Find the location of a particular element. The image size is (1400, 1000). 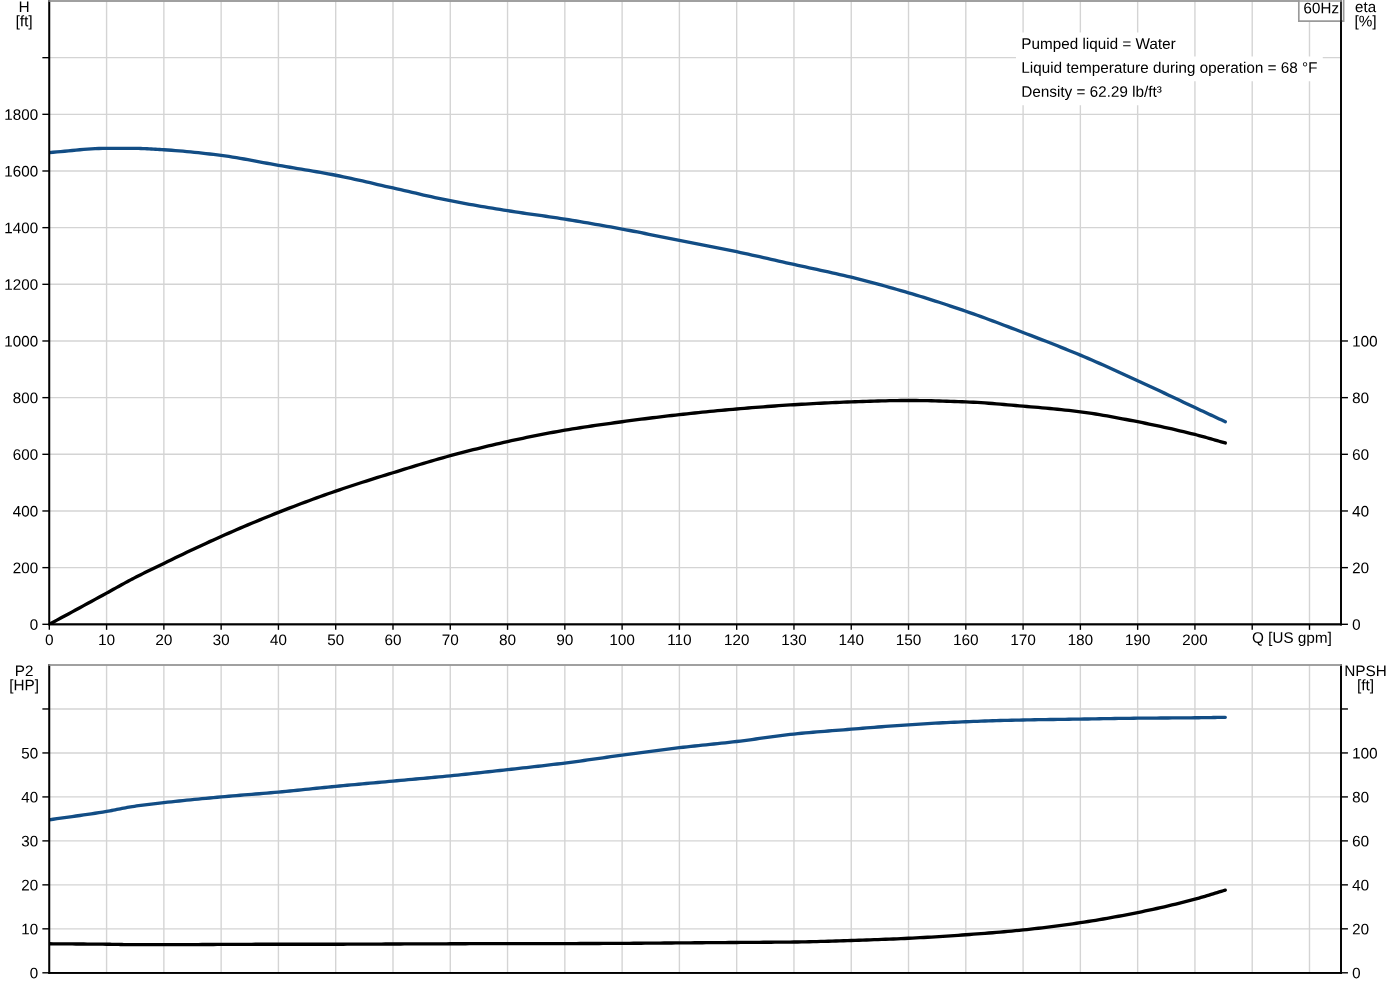

y-tick-label: 1600 is located at coordinates (21, 171).